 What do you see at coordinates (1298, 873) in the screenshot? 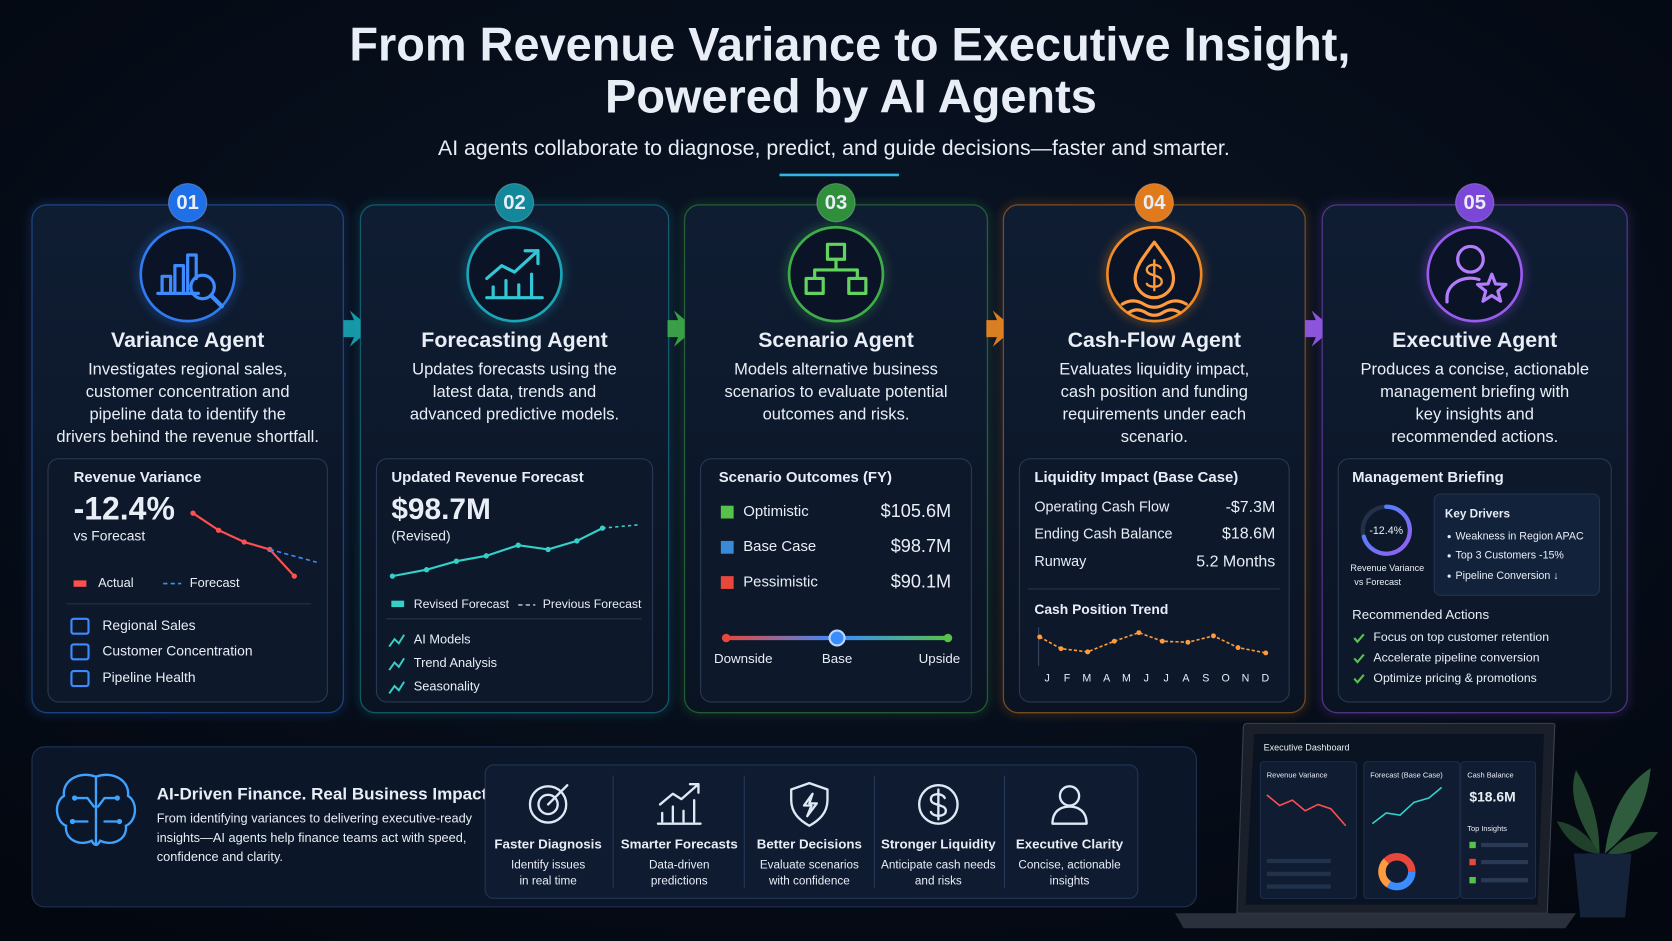
I see `dashboard-row` at bounding box center [1298, 873].